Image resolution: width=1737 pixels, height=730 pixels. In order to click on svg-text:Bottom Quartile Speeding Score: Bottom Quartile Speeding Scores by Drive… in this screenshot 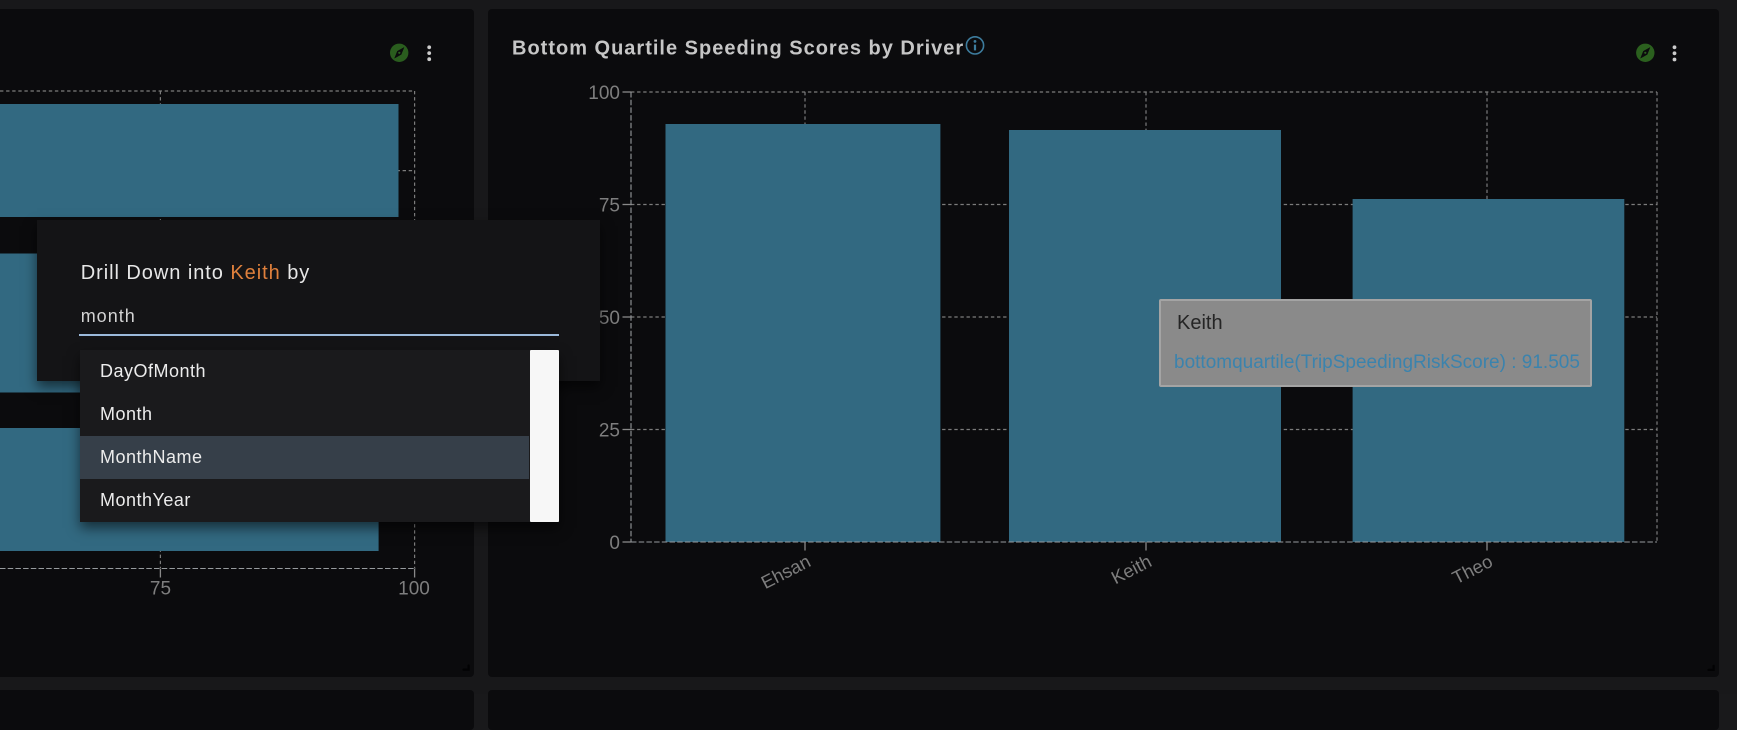, I will do `click(738, 49)`.